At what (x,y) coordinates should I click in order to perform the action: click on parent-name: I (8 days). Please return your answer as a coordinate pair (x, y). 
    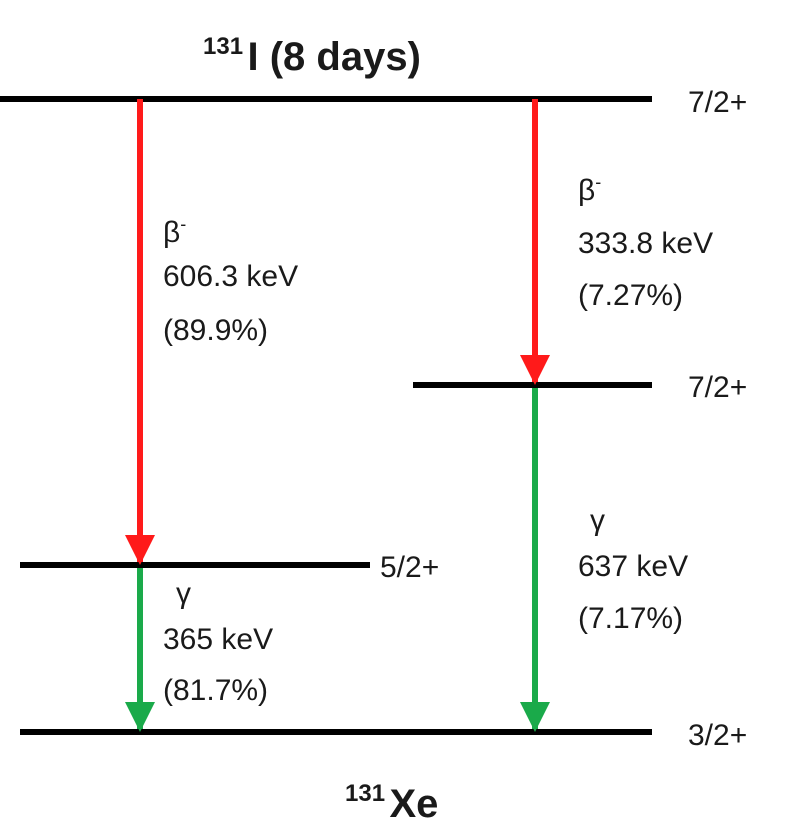
    Looking at the image, I should click on (334, 57).